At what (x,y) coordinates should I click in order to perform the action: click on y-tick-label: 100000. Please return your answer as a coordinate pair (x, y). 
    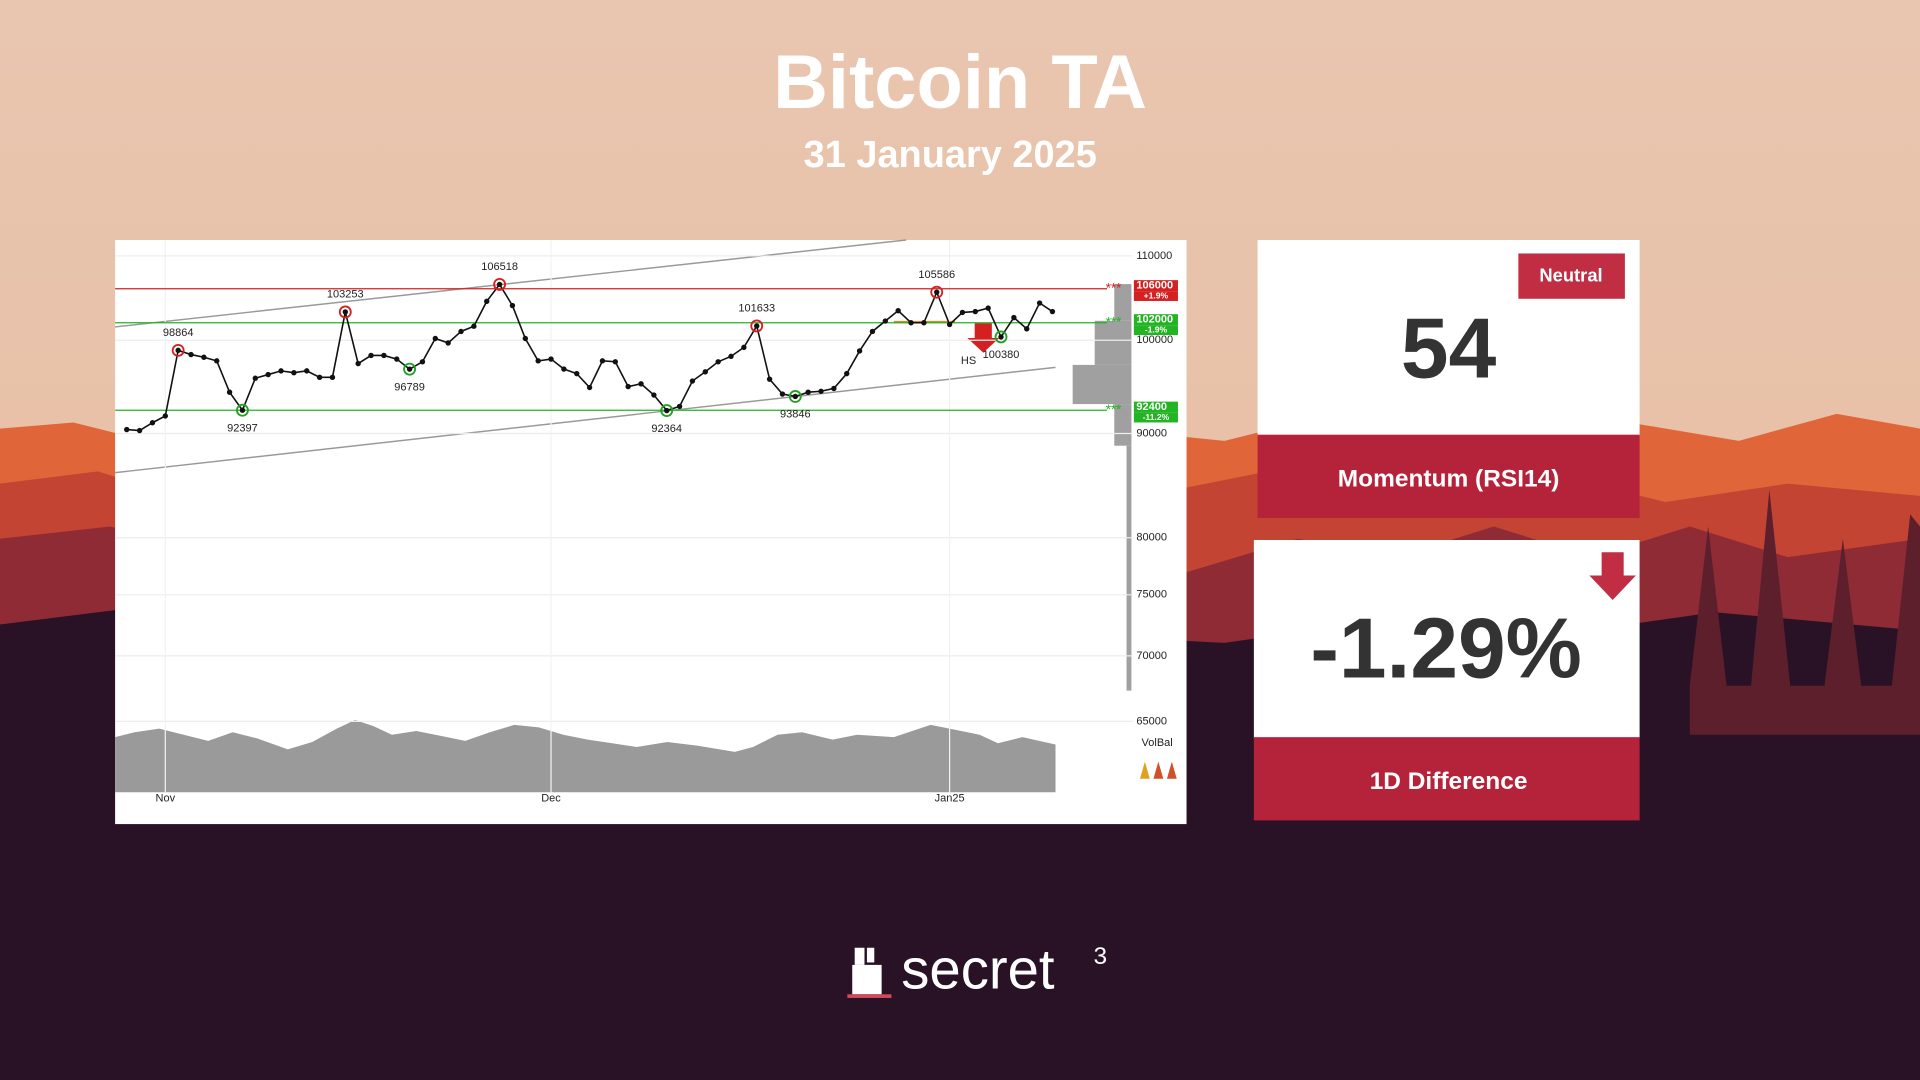
    Looking at the image, I should click on (1154, 340).